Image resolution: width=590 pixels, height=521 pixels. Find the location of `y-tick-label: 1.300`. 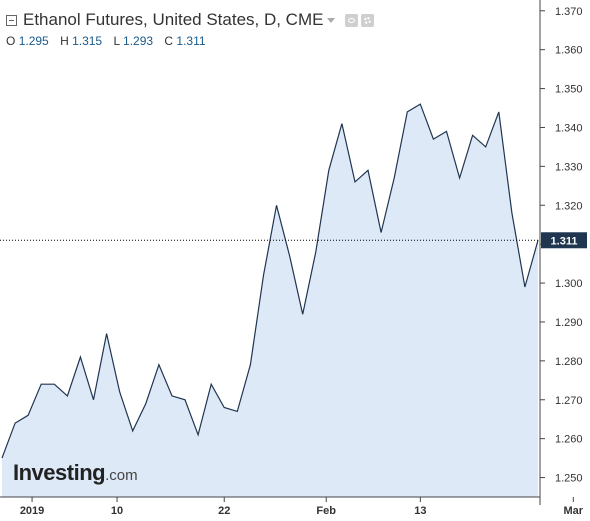

y-tick-label: 1.300 is located at coordinates (569, 284).